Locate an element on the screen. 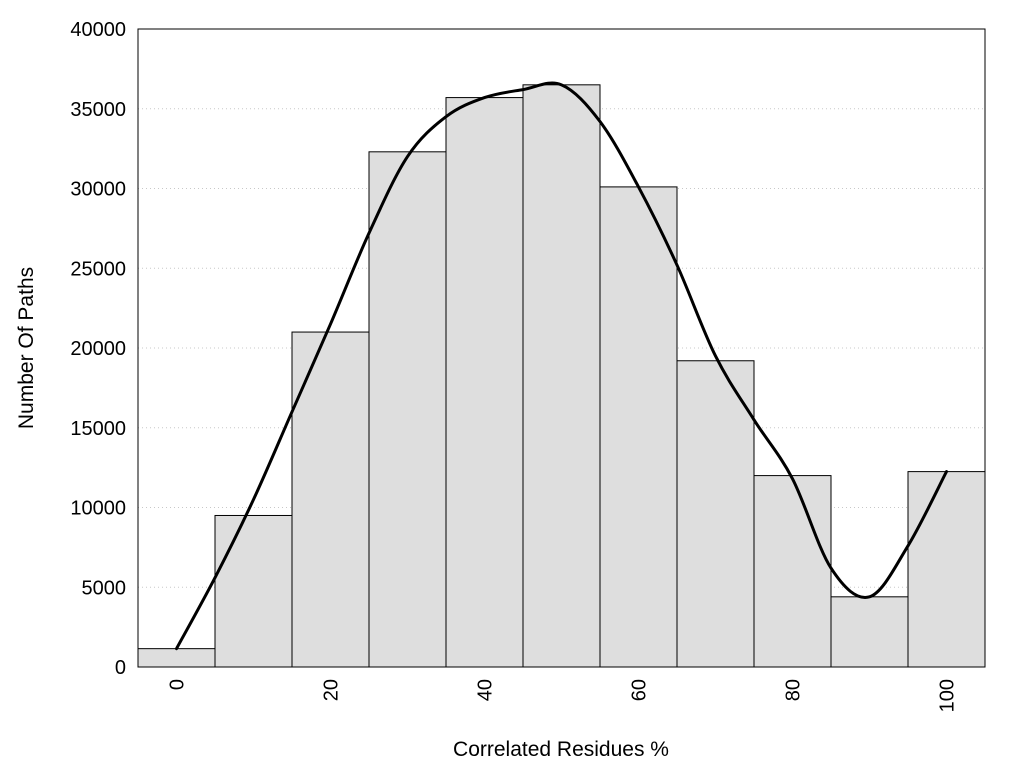 This screenshot has width=1024, height=768. x-tick-label: 20 is located at coordinates (332, 690).